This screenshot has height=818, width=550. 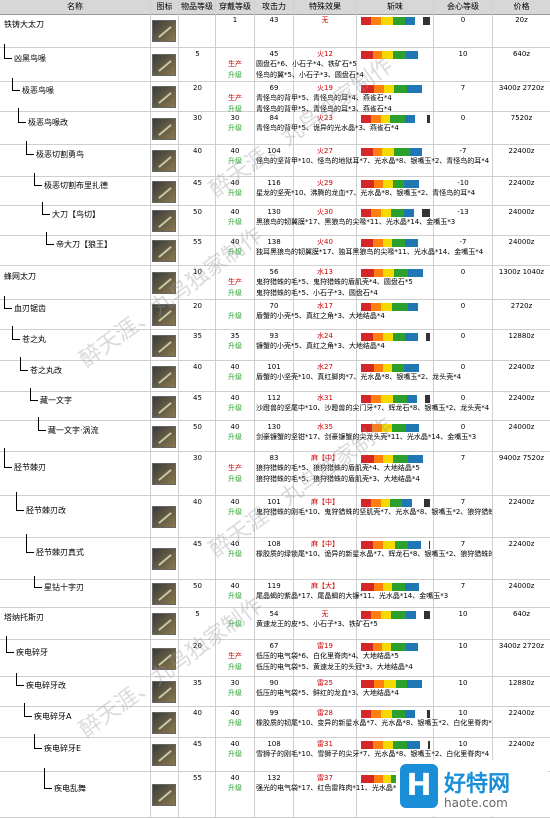 I want to click on attack-value: 119, so click(x=274, y=586).